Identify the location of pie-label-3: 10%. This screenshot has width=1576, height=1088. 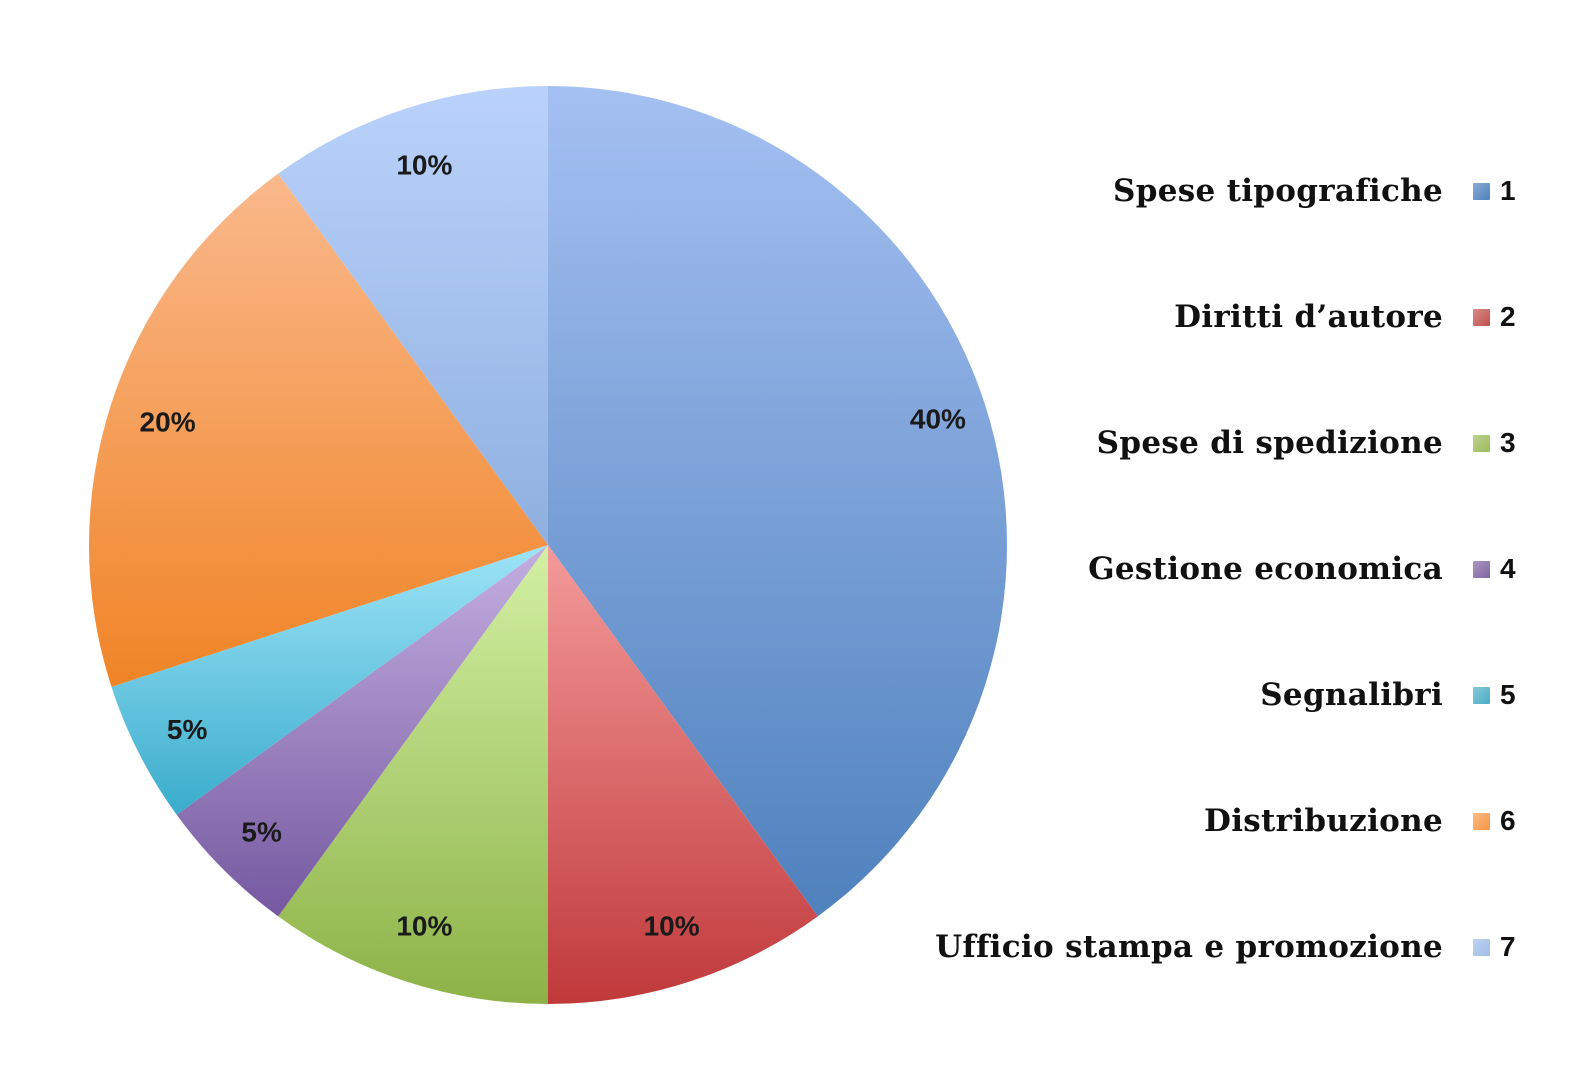
(424, 925).